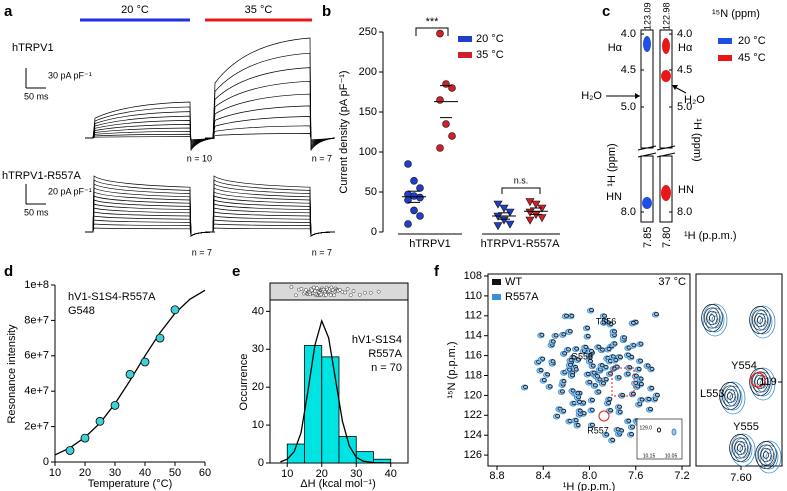 The image size is (787, 491). What do you see at coordinates (473, 296) in the screenshot?
I see `y-tick-label: 110` at bounding box center [473, 296].